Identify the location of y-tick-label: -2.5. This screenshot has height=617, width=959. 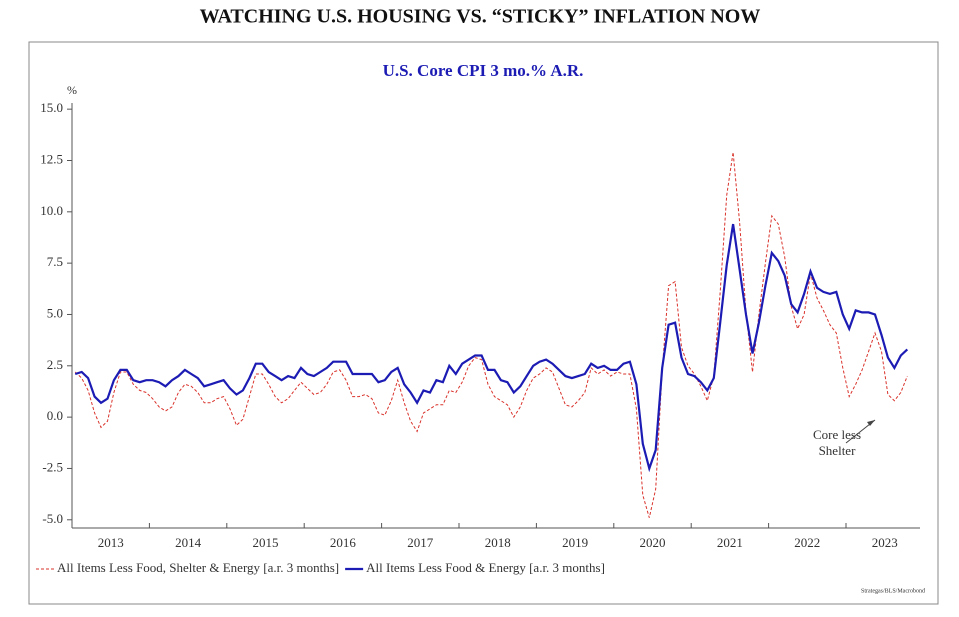
(52, 466).